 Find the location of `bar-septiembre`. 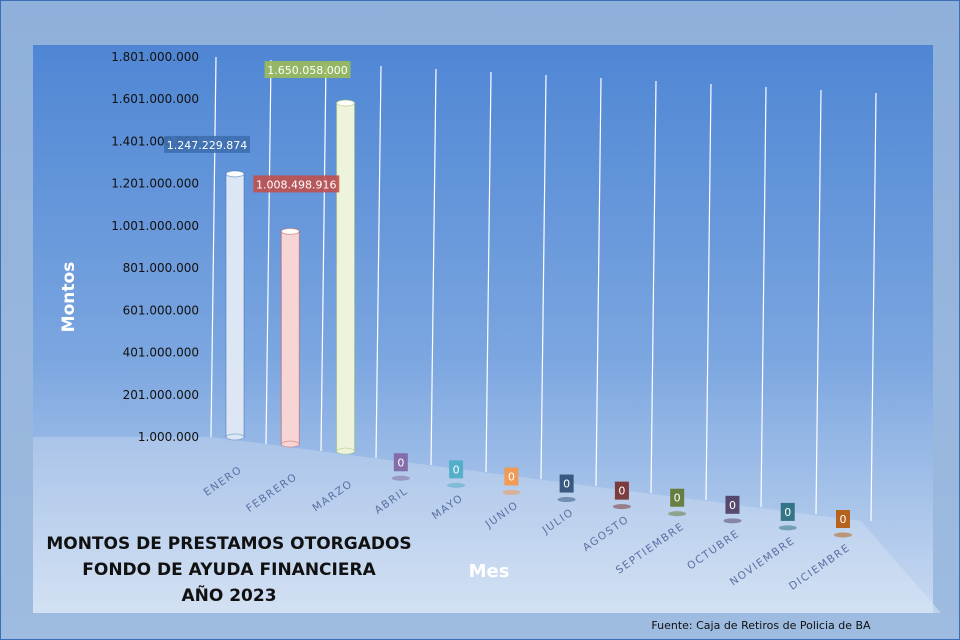

bar-septiembre is located at coordinates (677, 514).